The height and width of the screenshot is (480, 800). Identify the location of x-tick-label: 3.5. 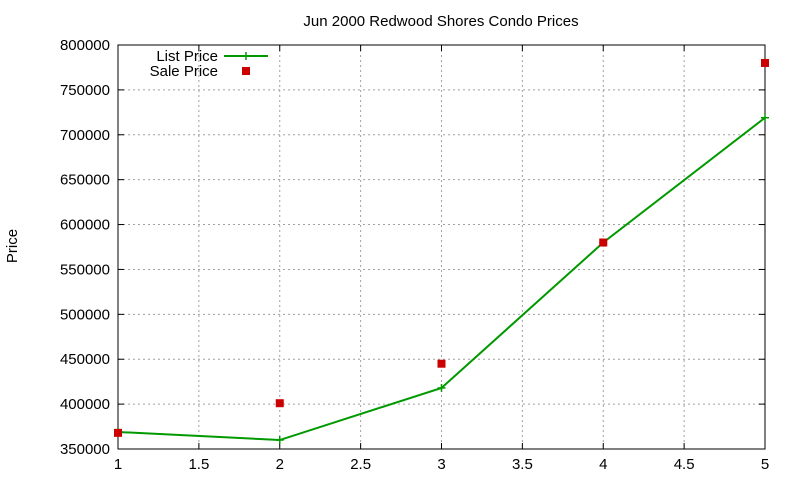
(522, 464).